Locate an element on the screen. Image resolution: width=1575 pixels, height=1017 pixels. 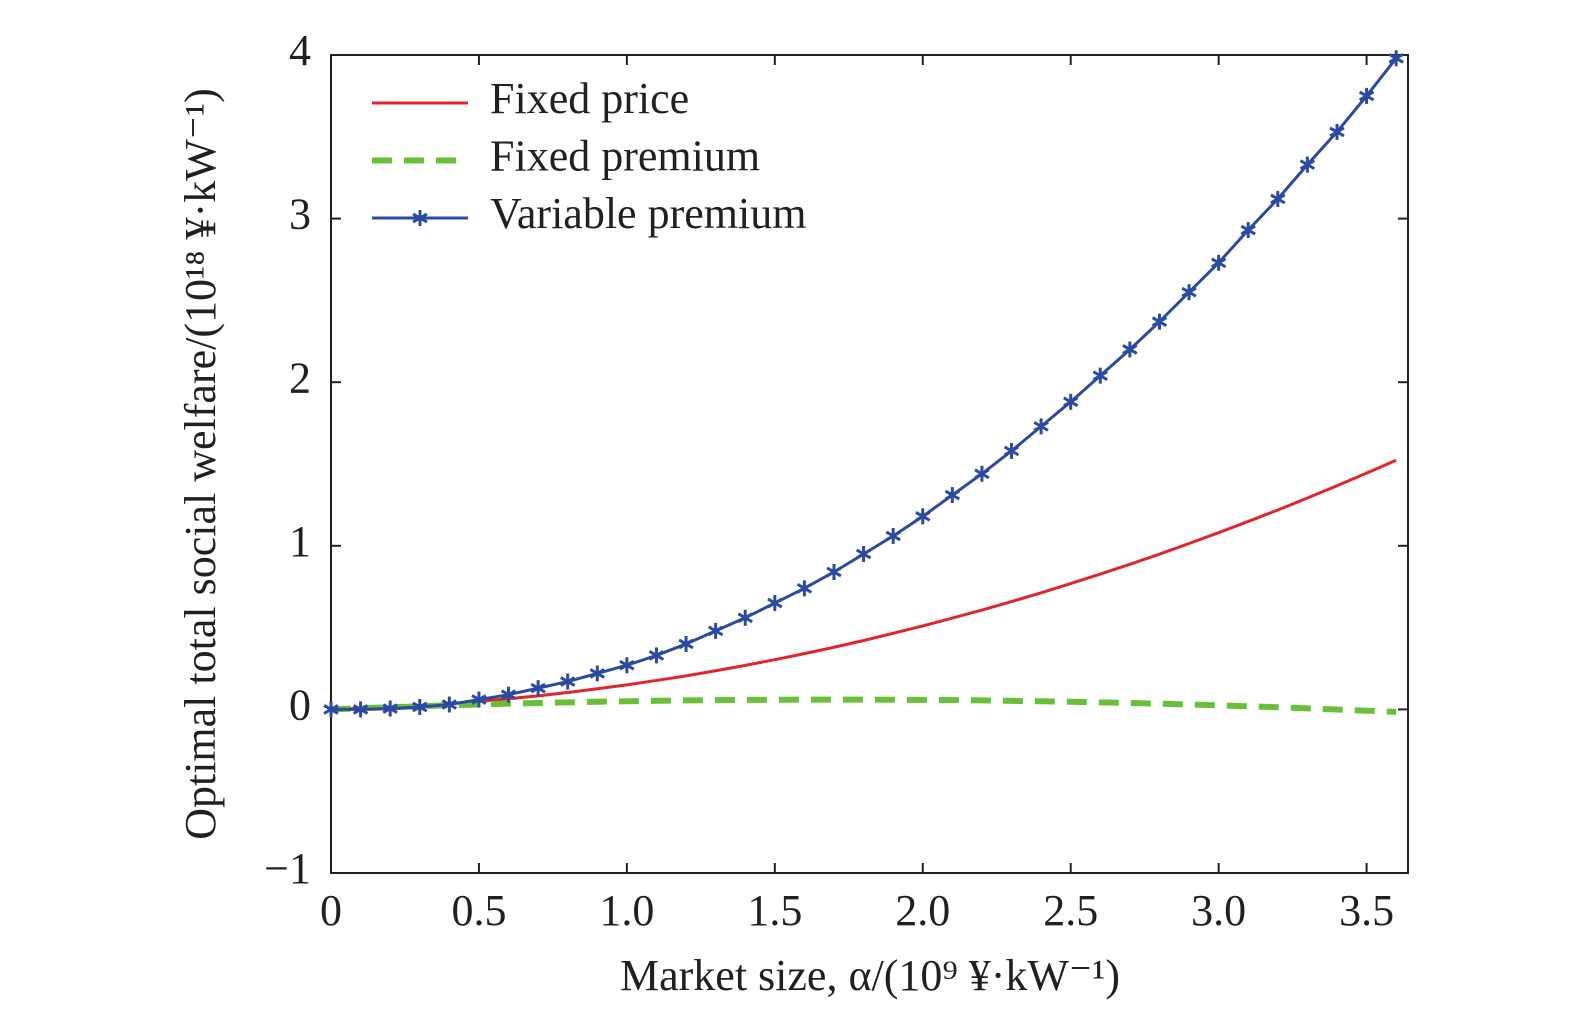
x-tick-label: 1.0 is located at coordinates (626, 910).